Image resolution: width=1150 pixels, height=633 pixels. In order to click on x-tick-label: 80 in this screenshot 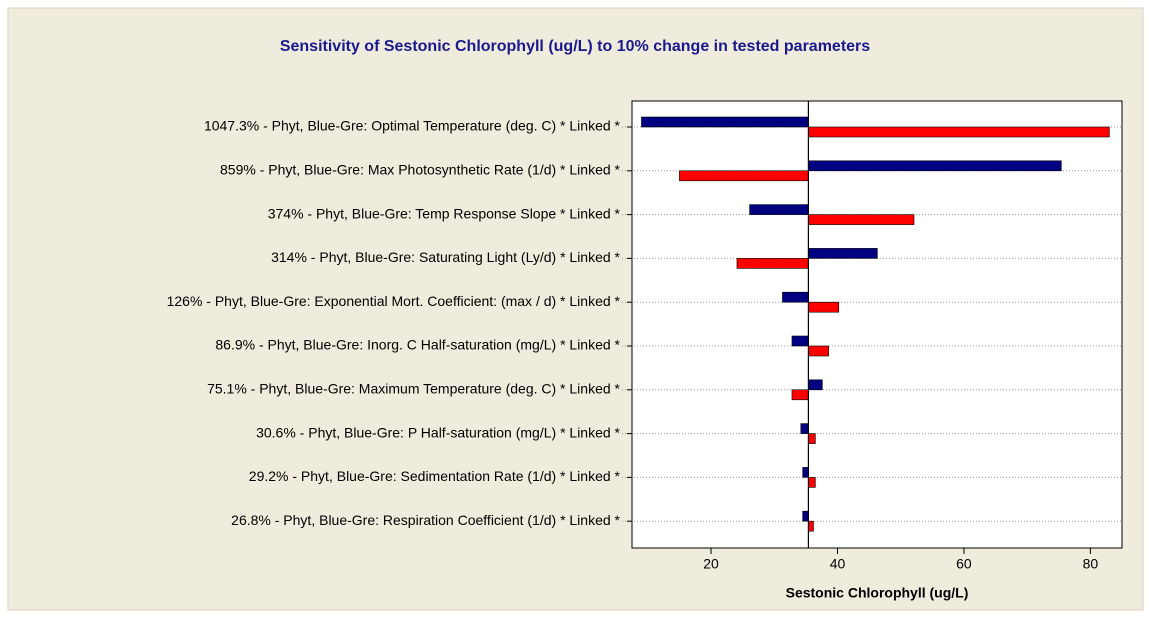, I will do `click(1091, 564)`.